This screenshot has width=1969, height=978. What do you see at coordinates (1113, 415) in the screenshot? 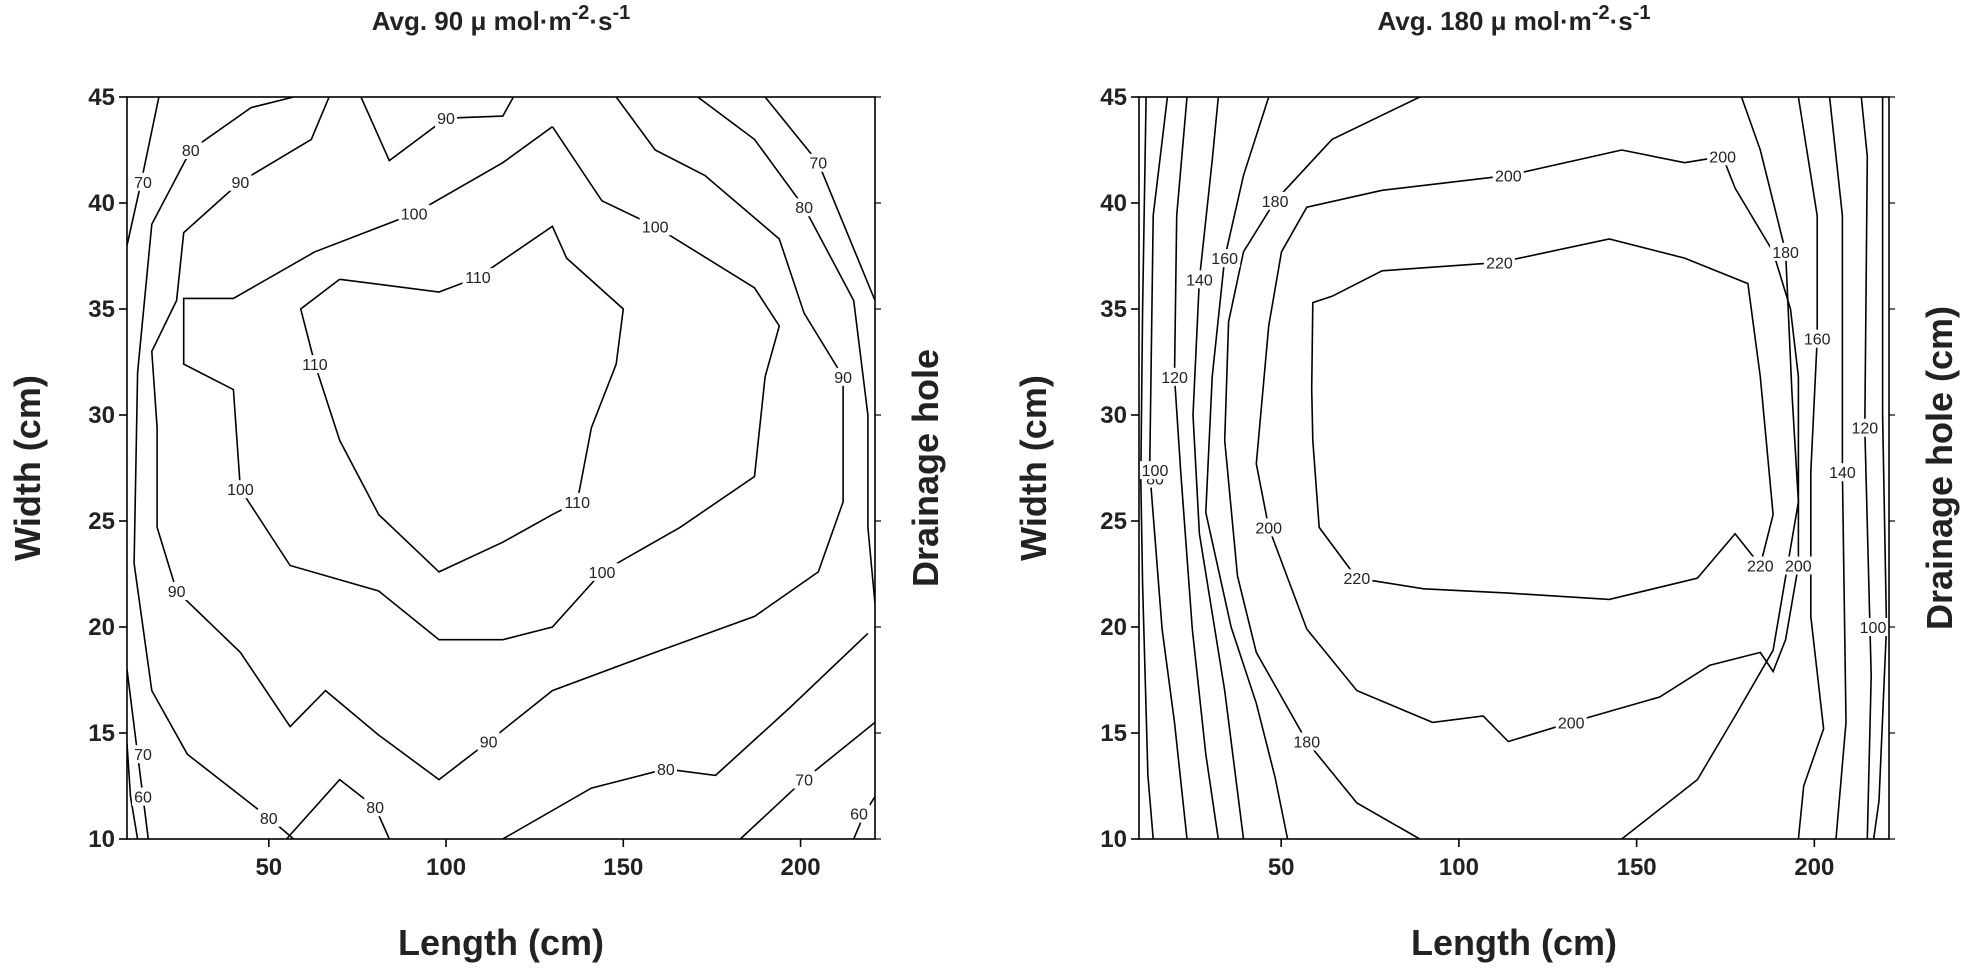
I see `y-tick-label: 30` at bounding box center [1113, 415].